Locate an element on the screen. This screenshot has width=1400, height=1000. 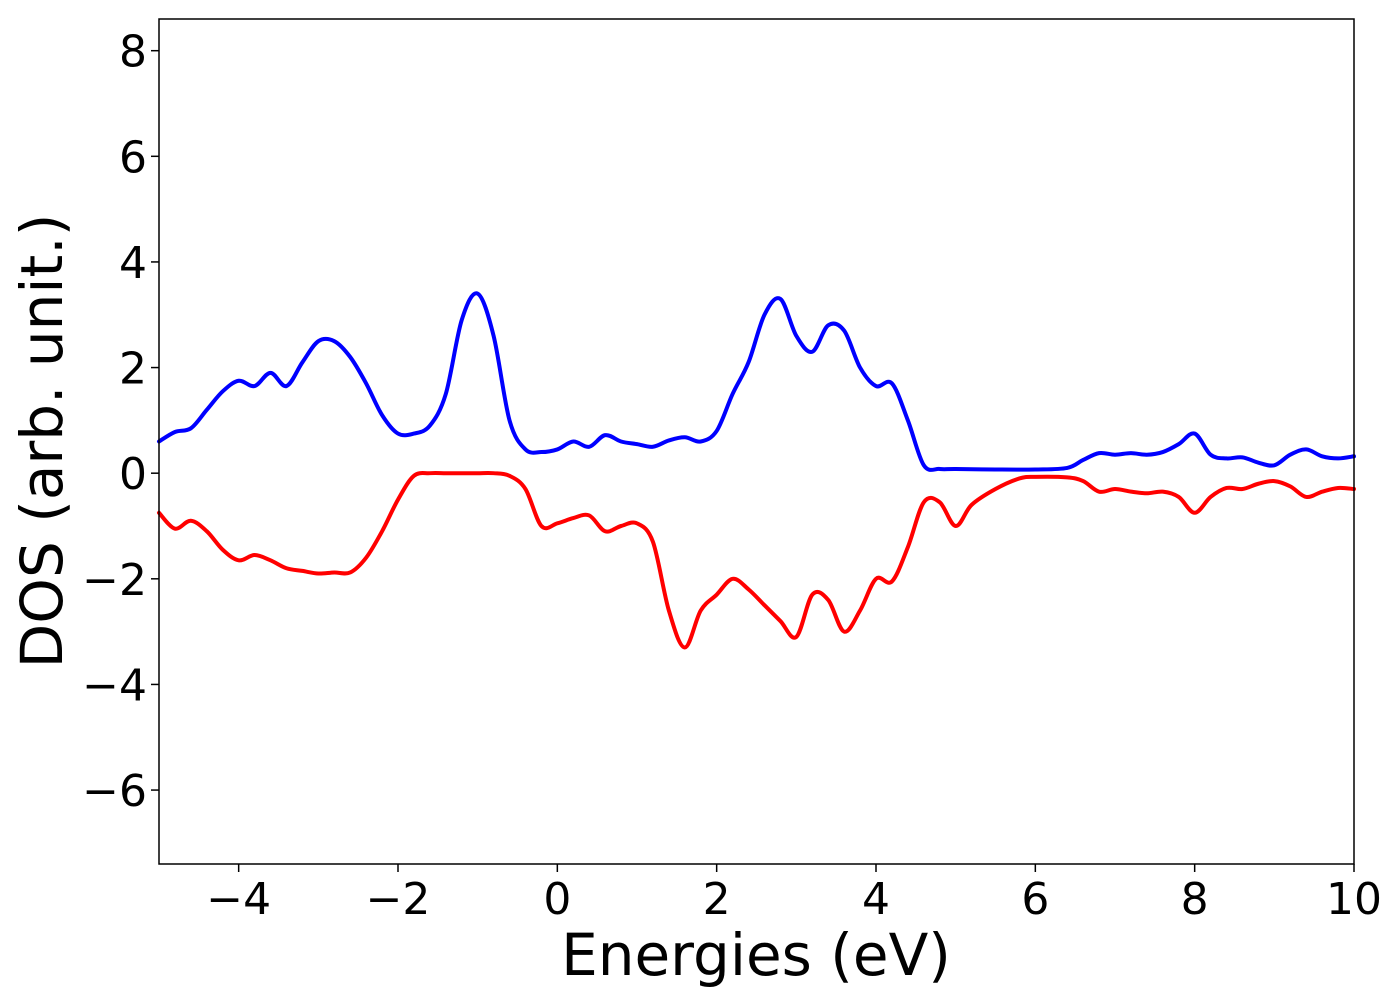
x-tick-label: 10 is located at coordinates (1354, 899).